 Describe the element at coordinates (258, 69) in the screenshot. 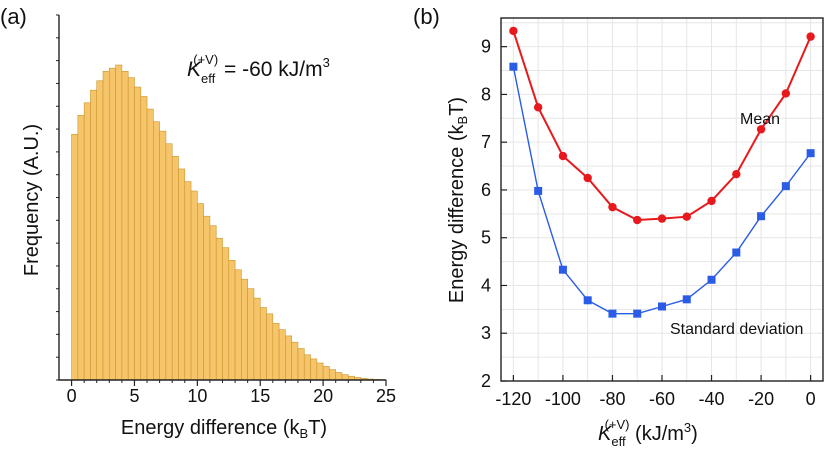

I see `histogram-annotation: Keff(+V) = -60 kJ/m3` at that location.